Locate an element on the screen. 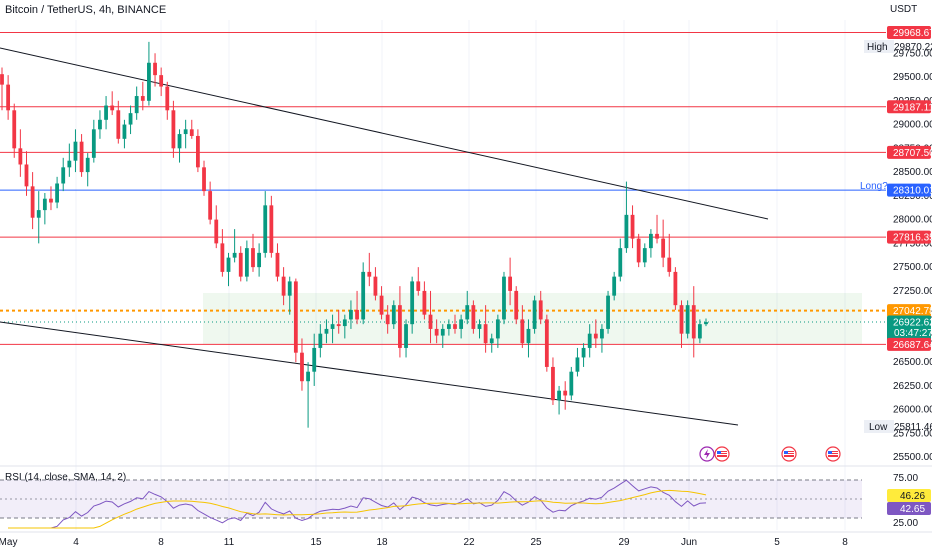 Image resolution: width=932 pixels, height=550 pixels. rsi-sma-tag is located at coordinates (909, 495).